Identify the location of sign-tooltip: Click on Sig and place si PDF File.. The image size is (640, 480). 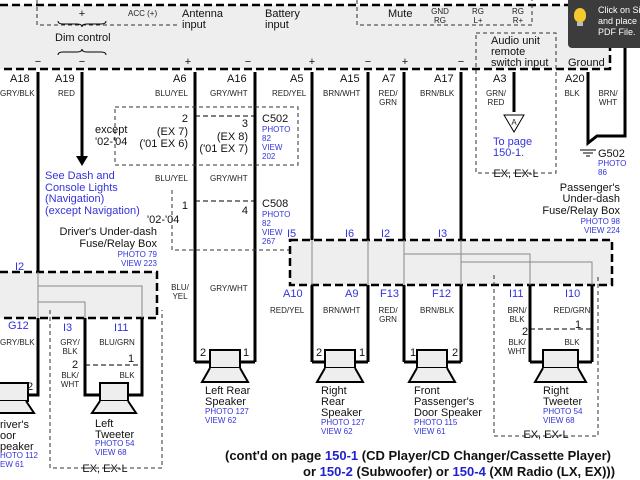
(604, 24).